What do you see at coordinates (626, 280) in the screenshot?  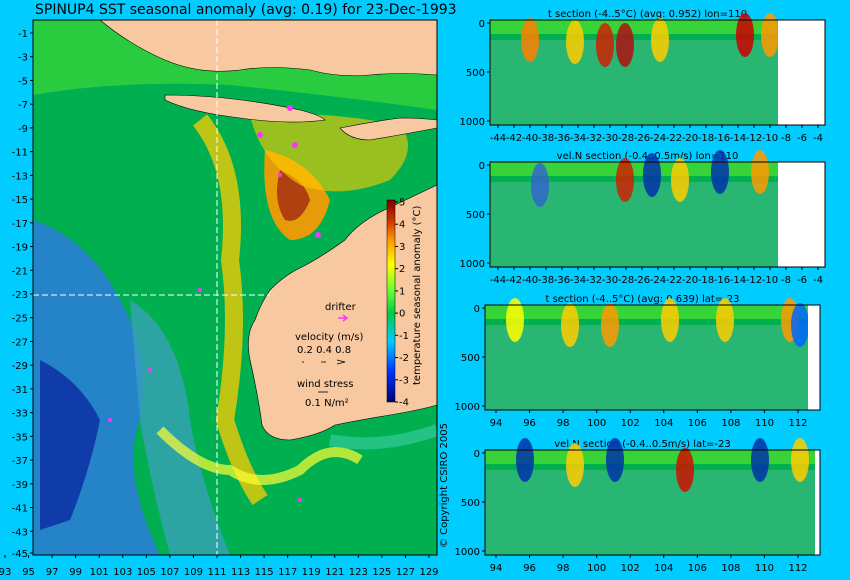 I see `section-x-tick-label: -28` at bounding box center [626, 280].